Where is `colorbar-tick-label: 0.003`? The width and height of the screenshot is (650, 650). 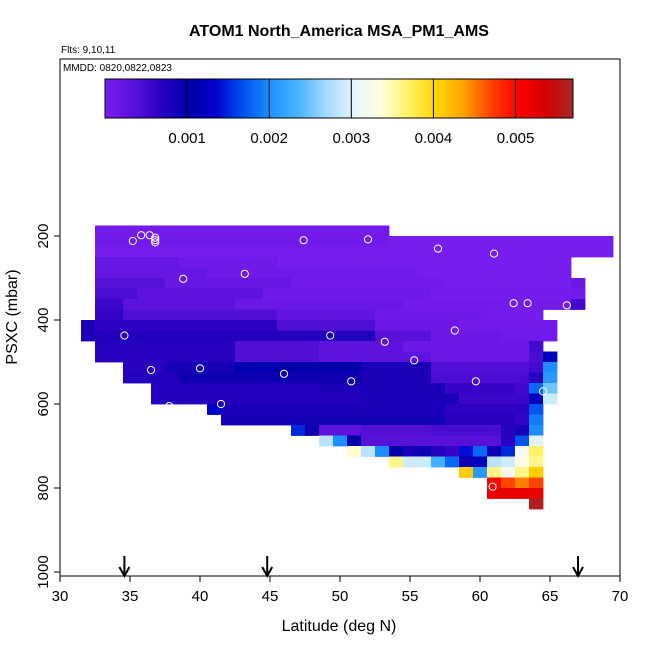 colorbar-tick-label: 0.003 is located at coordinates (352, 138).